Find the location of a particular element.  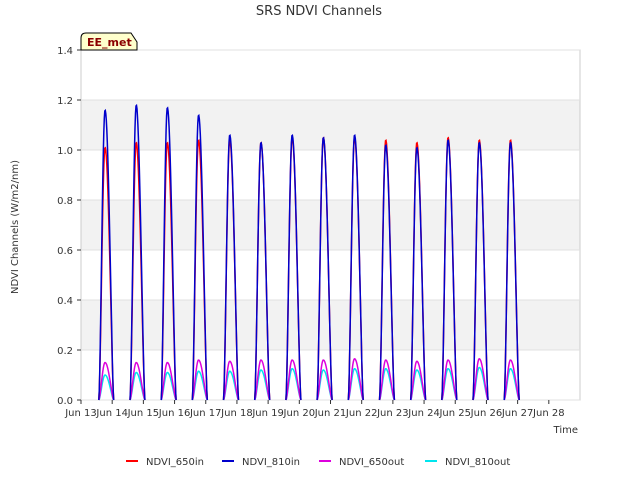

x-tick-label: Jun 27 is located at coordinates (517, 413).